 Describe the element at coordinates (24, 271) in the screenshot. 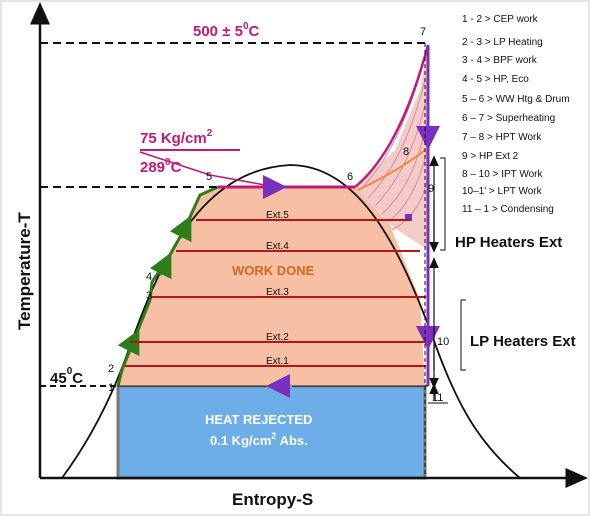

I see `y-axis-label: Temperature-T` at that location.